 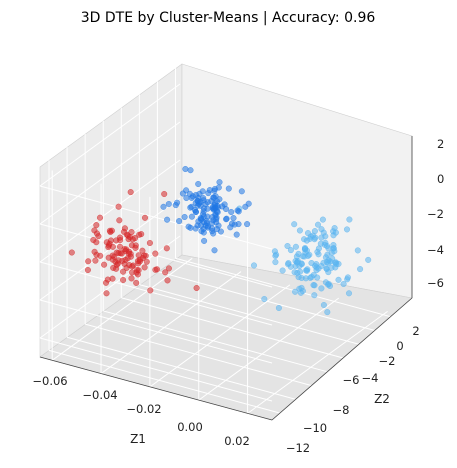 I want to click on y-axis-label: Z2, so click(x=382, y=399).